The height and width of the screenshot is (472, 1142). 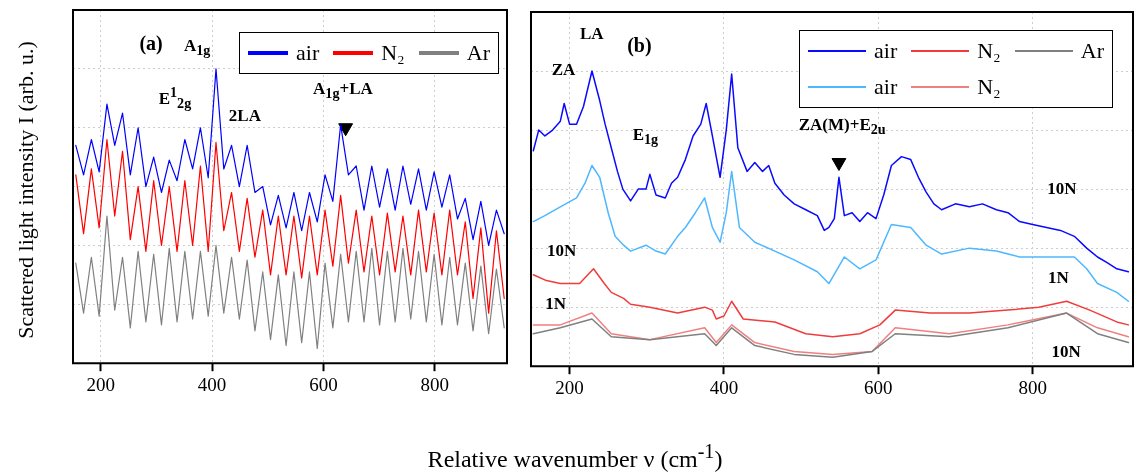 I want to click on chart-title: (b), so click(x=639, y=45).